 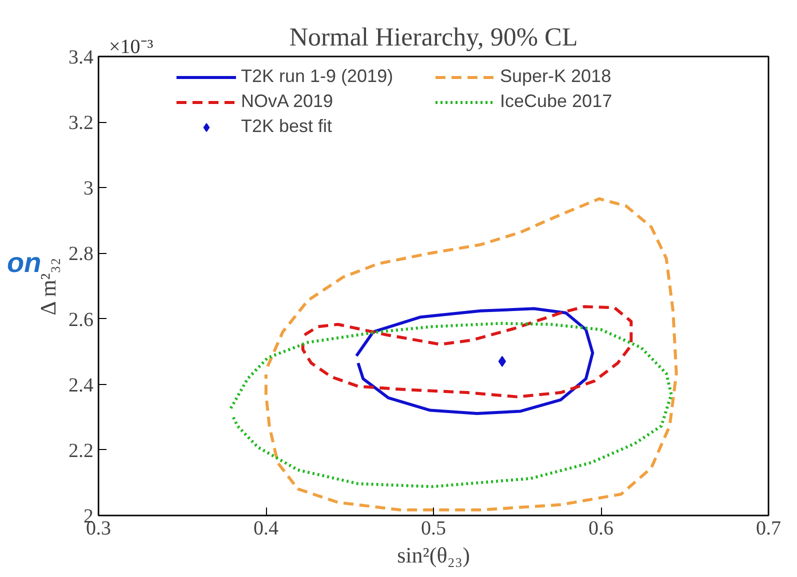 I want to click on x-tick-label: 0.5, so click(x=433, y=529).